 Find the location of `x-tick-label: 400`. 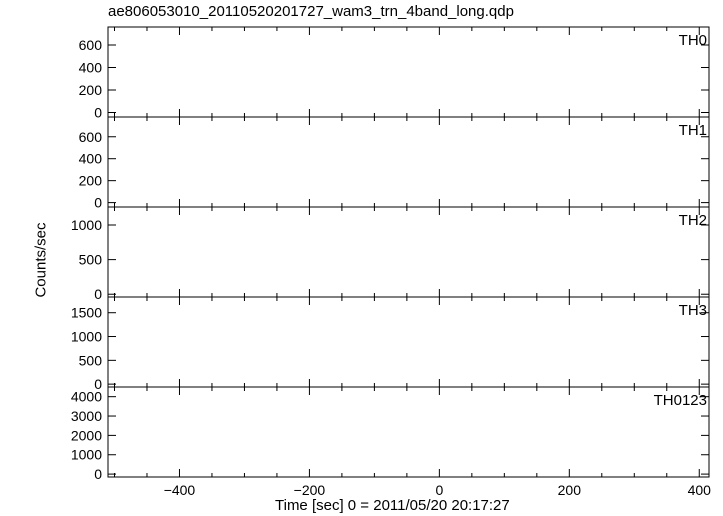

x-tick-label: 400 is located at coordinates (700, 490).